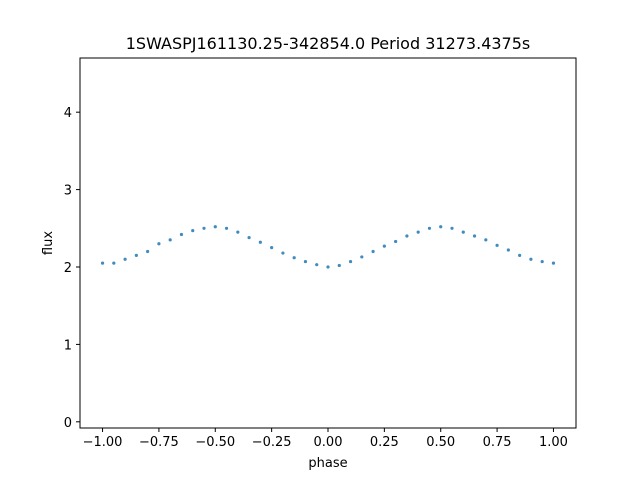 The height and width of the screenshot is (480, 640). Describe the element at coordinates (215, 442) in the screenshot. I see `x-tick-label: −0.50` at that location.